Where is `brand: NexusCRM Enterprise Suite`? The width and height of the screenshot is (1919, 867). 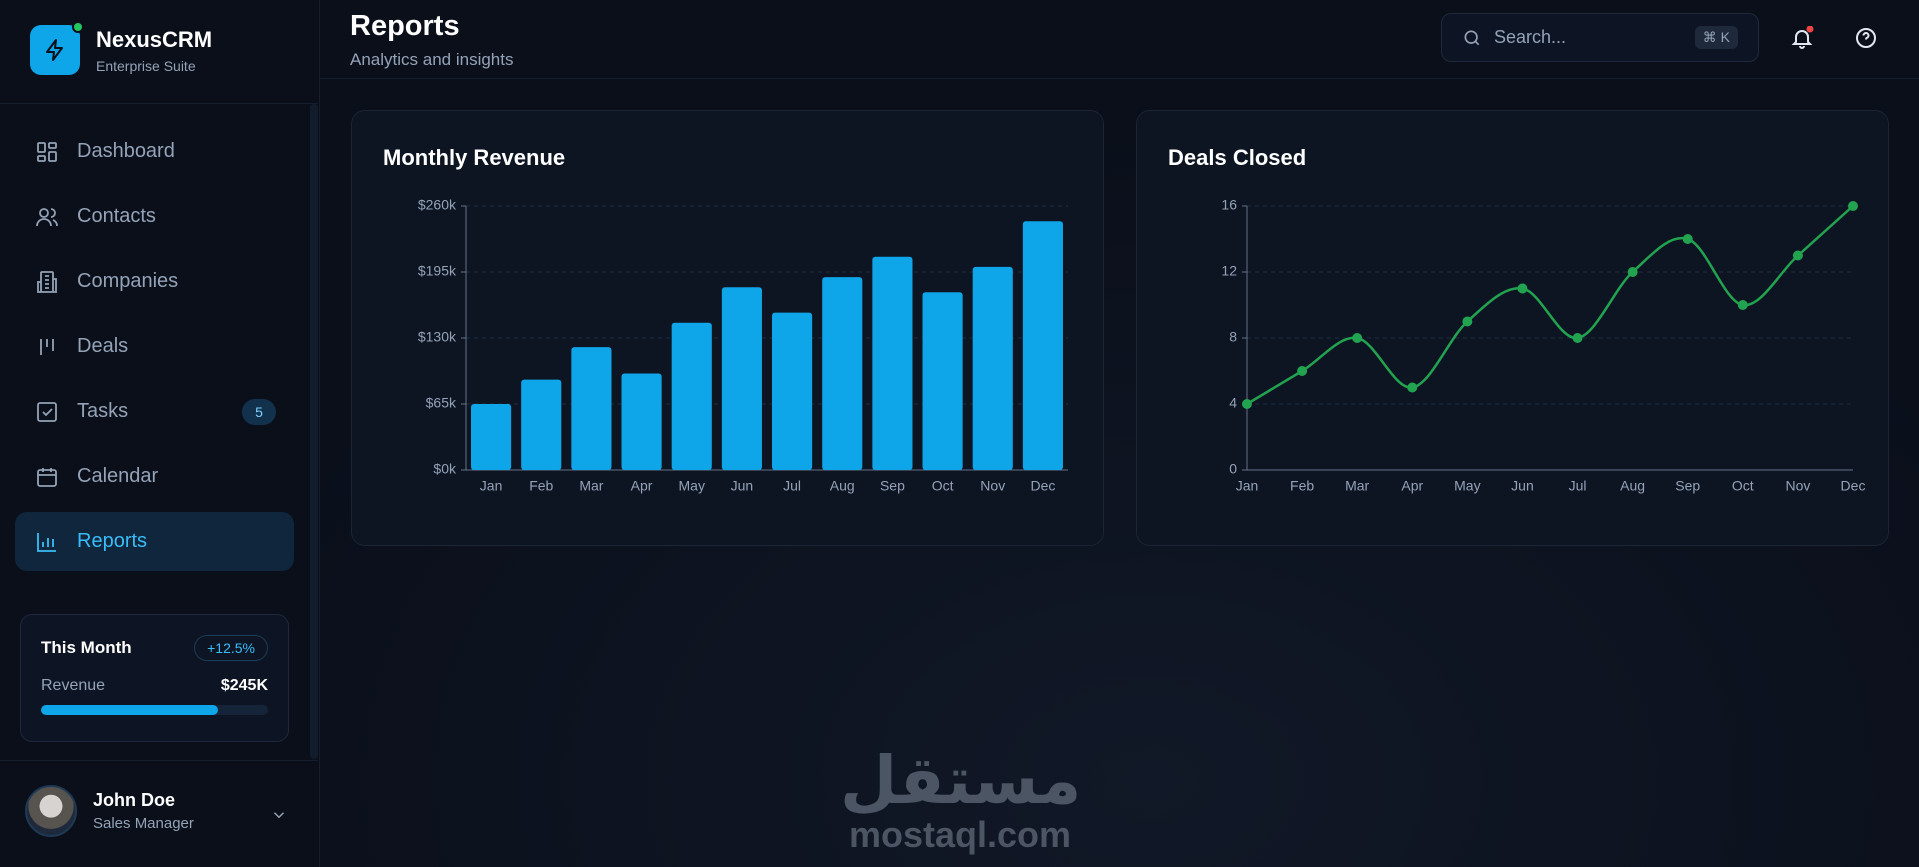
brand: NexusCRM Enterprise Suite is located at coordinates (121, 48).